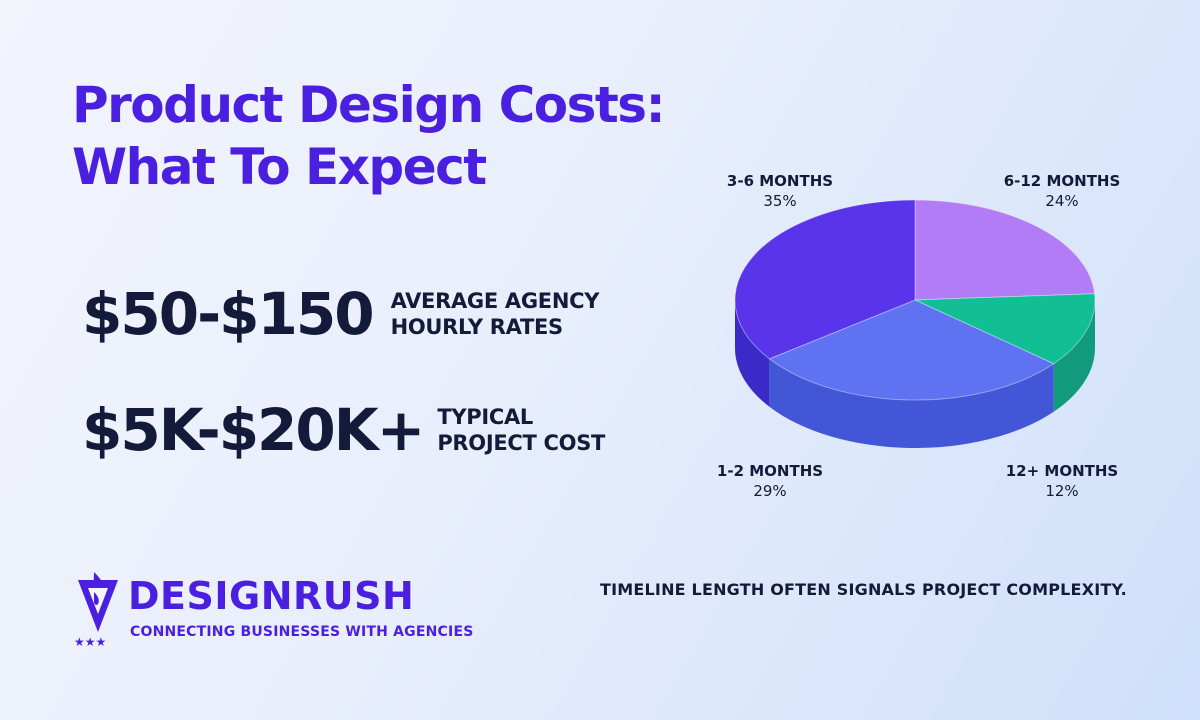 The width and height of the screenshot is (1200, 720). Describe the element at coordinates (911, 403) in the screenshot. I see `pie-side-1-2-months` at that location.